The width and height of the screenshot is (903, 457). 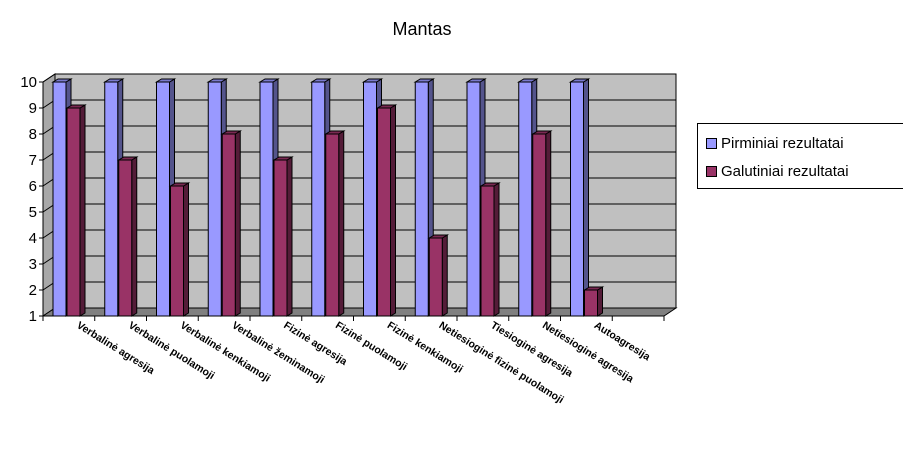 What do you see at coordinates (33, 264) in the screenshot?
I see `y-tick-label: 3` at bounding box center [33, 264].